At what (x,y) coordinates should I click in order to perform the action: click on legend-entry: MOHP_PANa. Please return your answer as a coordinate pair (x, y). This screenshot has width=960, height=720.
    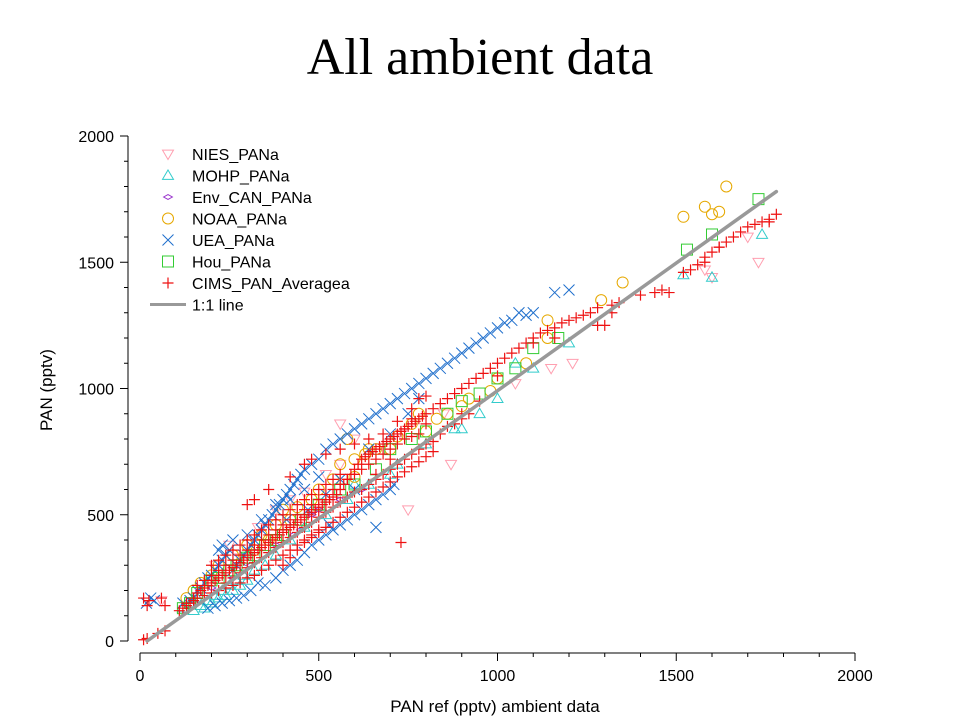
    Looking at the image, I should click on (225, 177).